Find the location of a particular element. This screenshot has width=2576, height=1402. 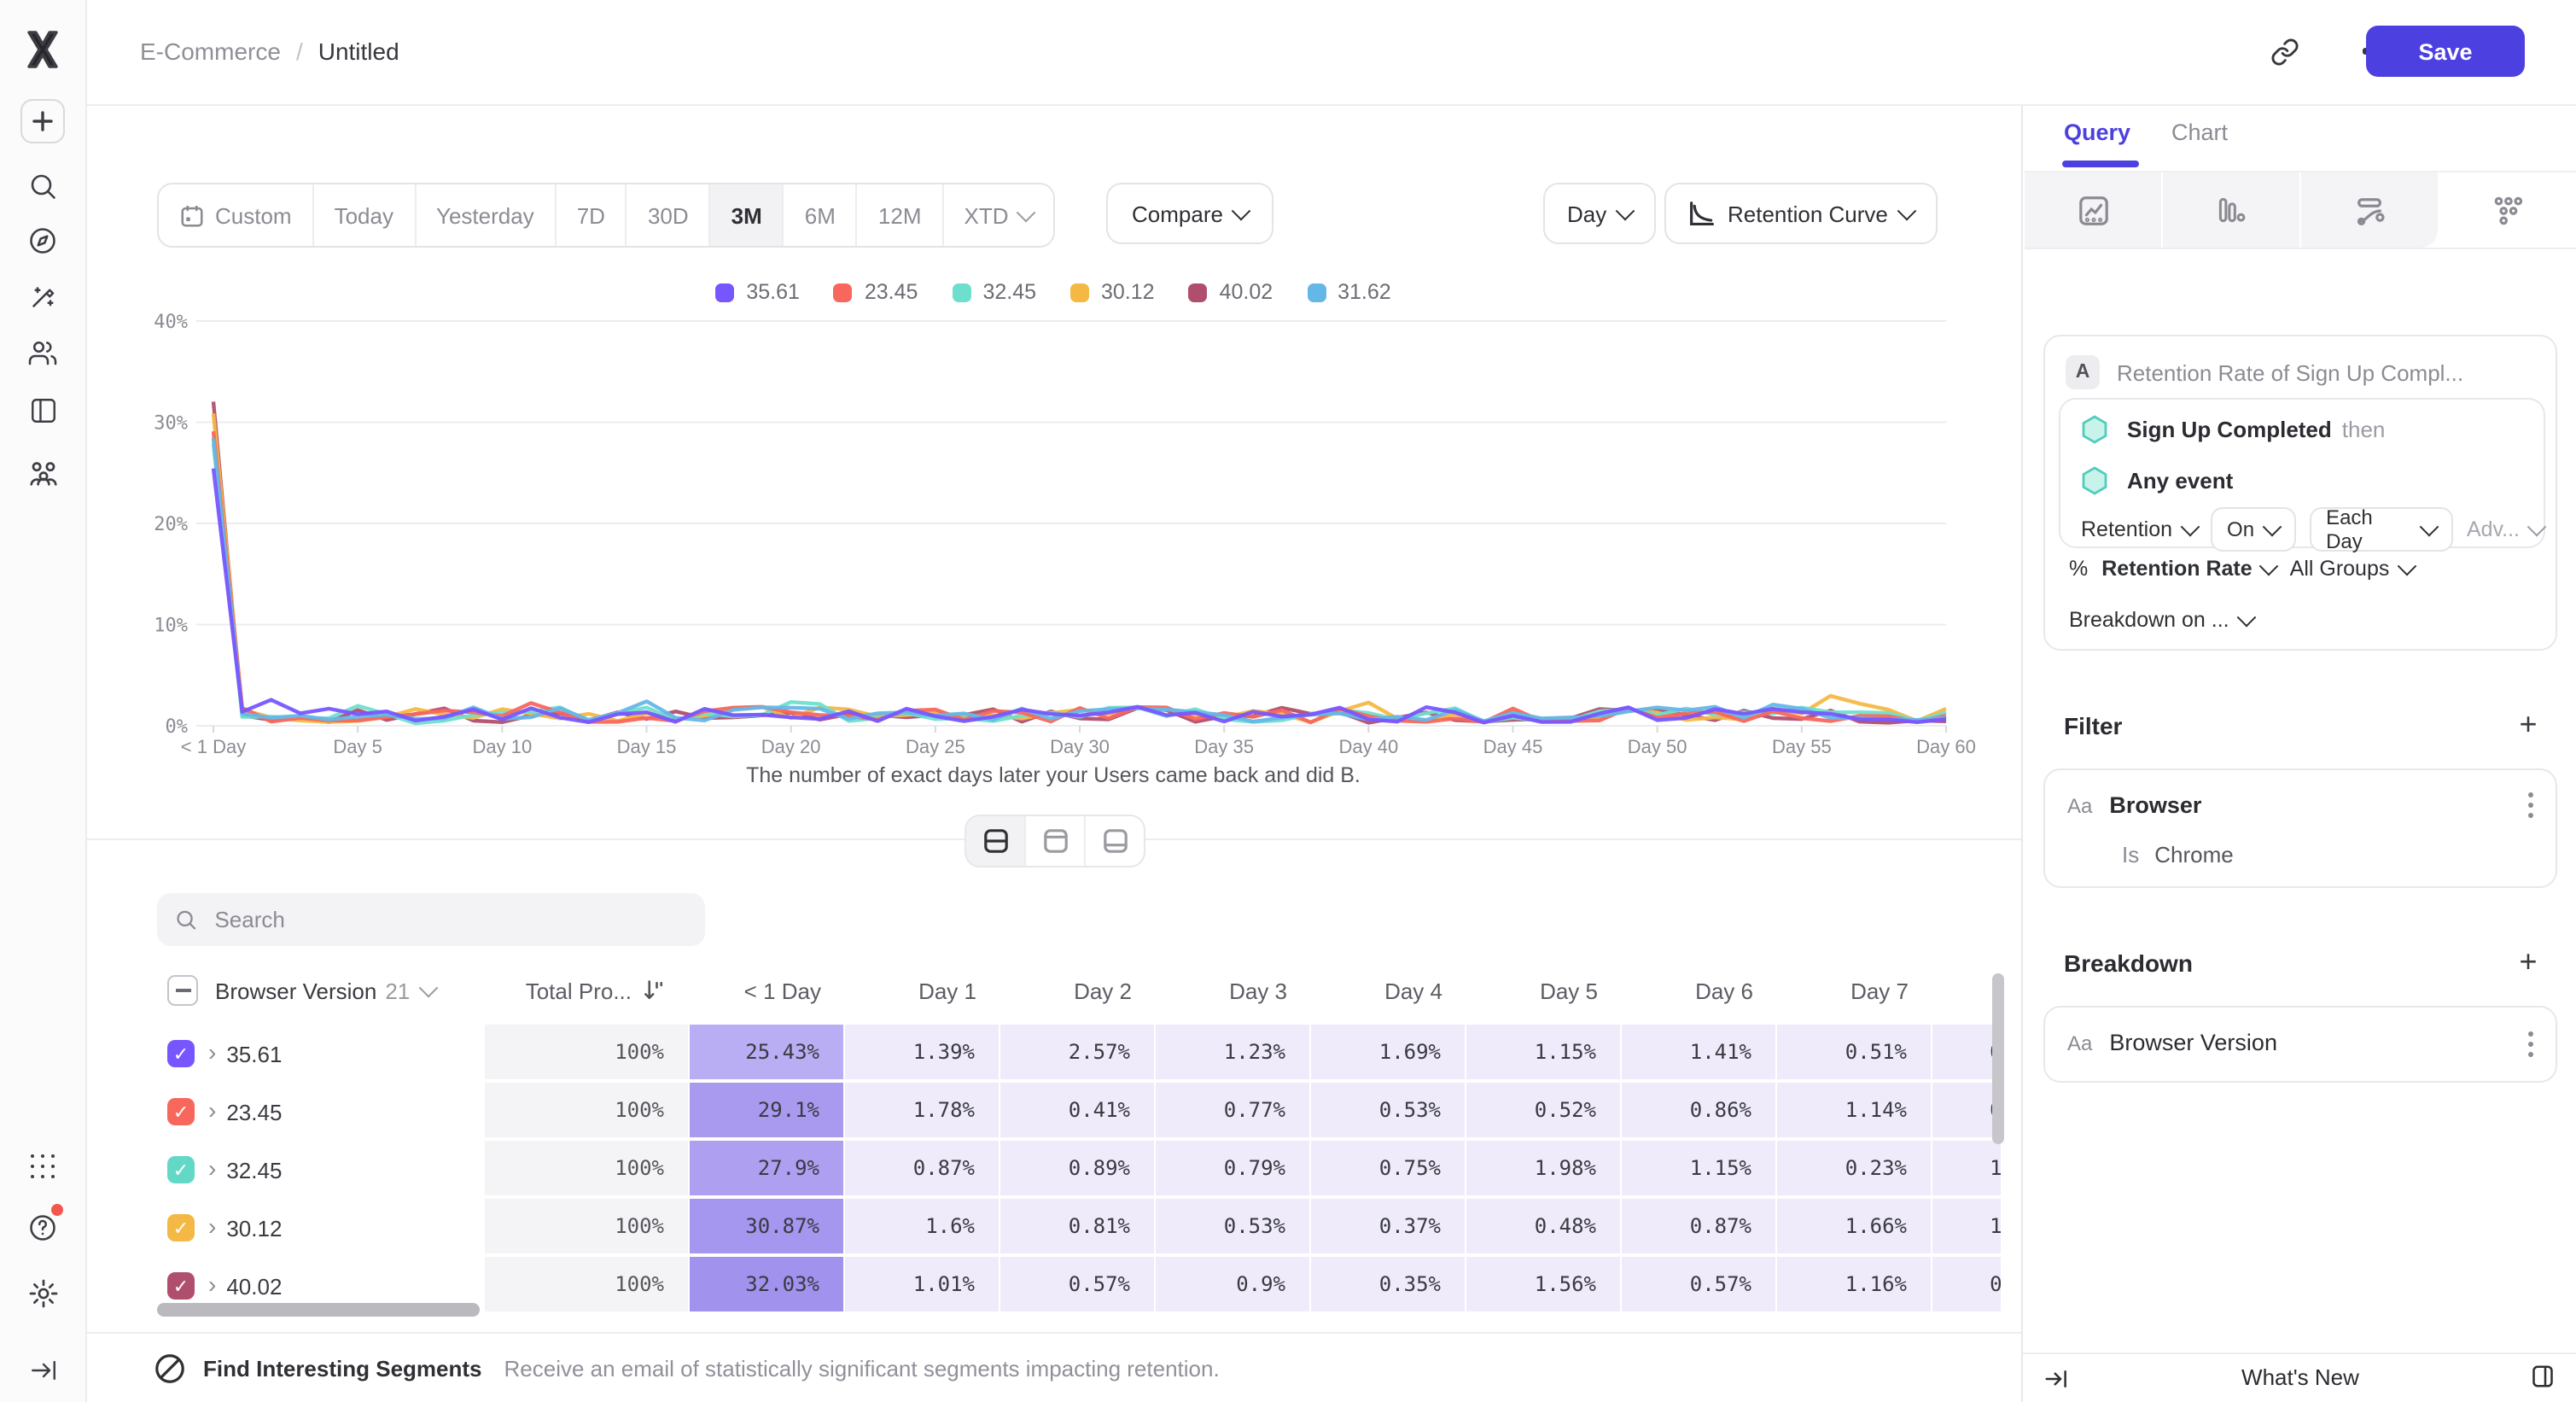

legend-item: 30.12 is located at coordinates (1112, 292).